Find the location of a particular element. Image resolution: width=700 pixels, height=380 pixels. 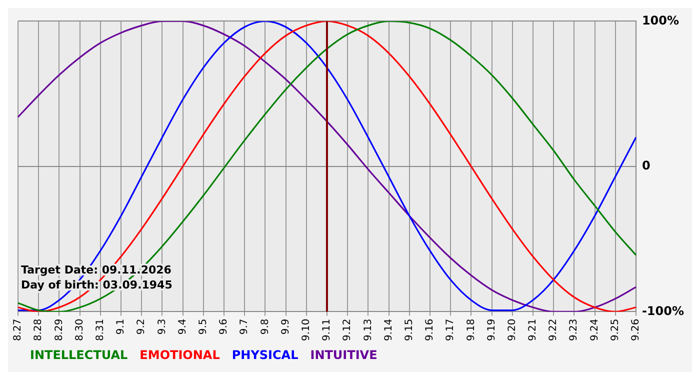

text: PHYSICAL is located at coordinates (265, 355).